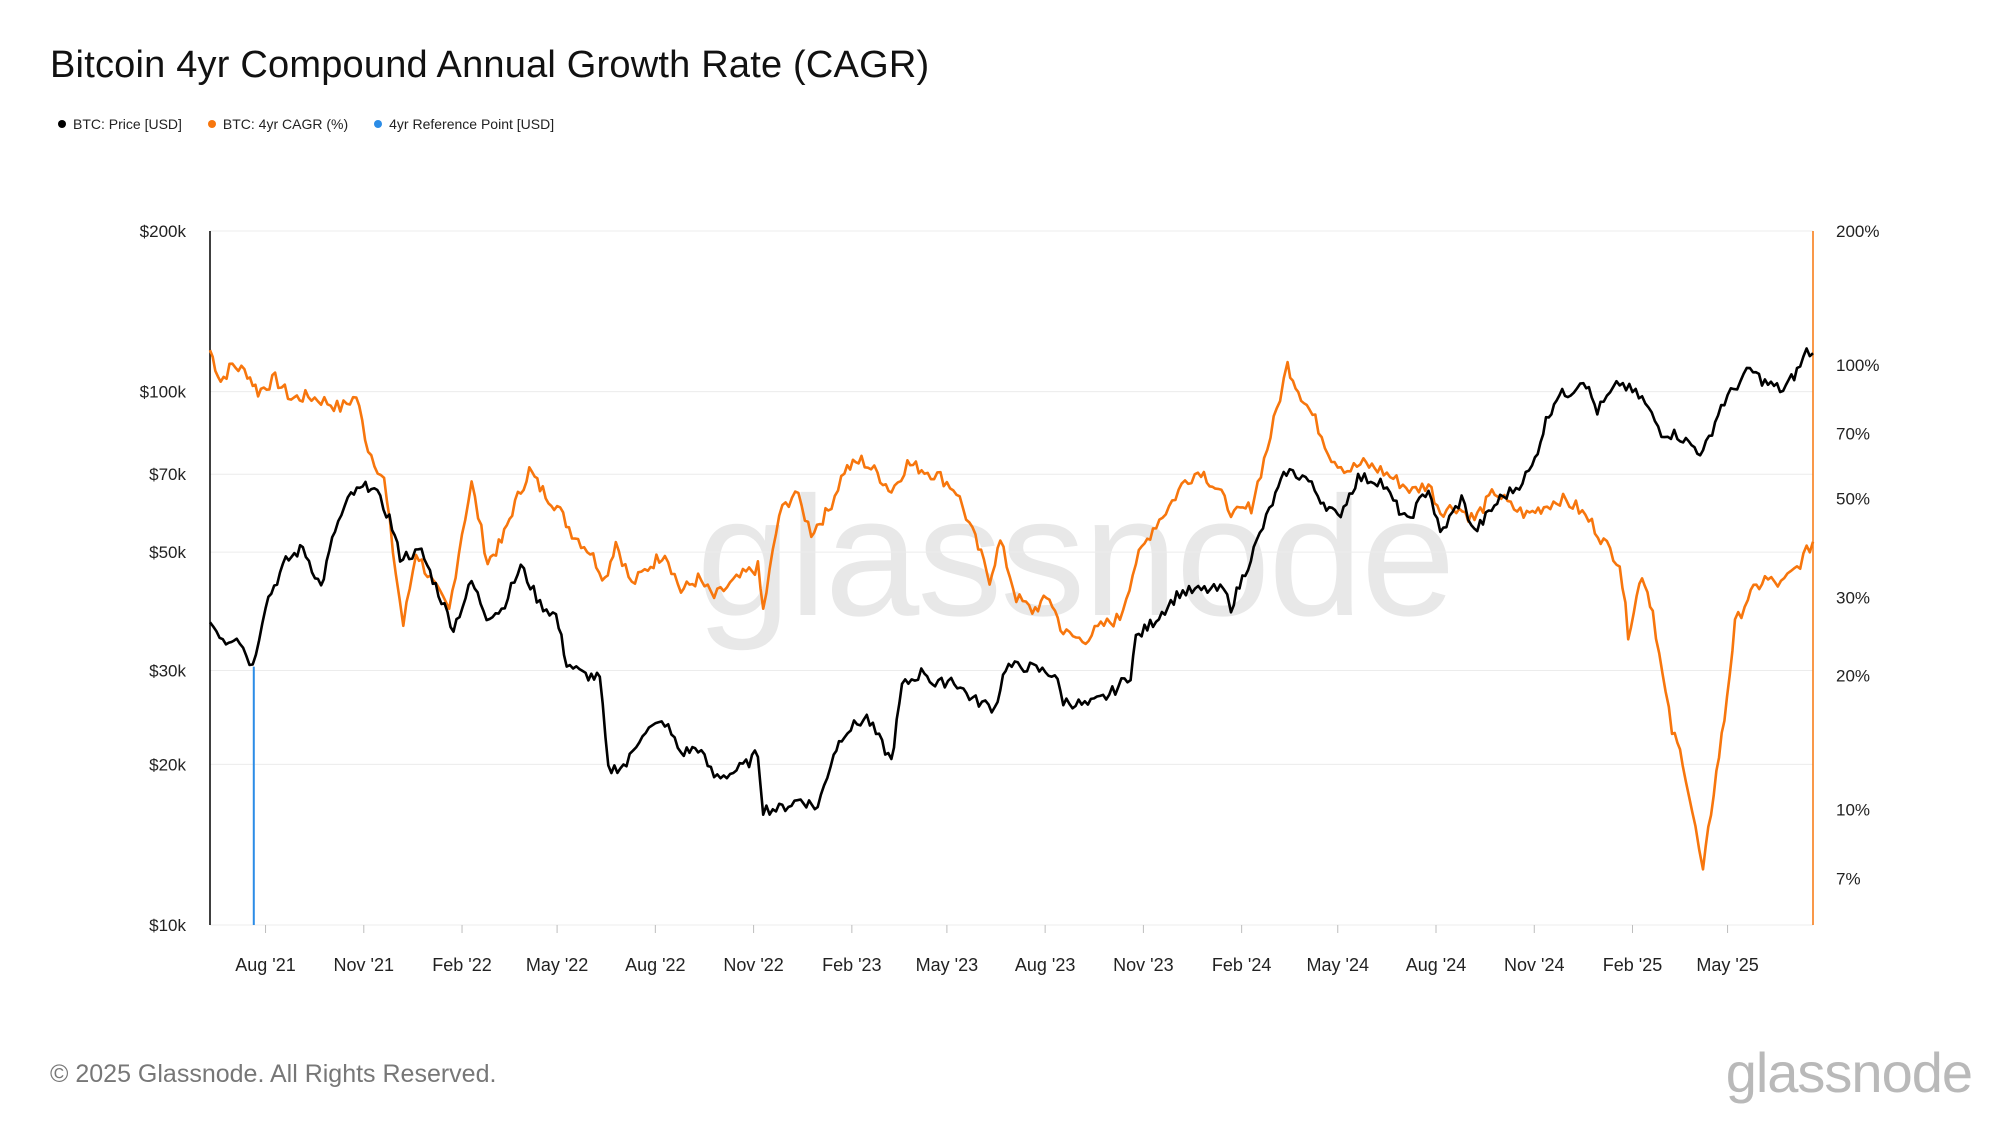  What do you see at coordinates (655, 965) in the screenshot?
I see `x-tick-label: Aug '22` at bounding box center [655, 965].